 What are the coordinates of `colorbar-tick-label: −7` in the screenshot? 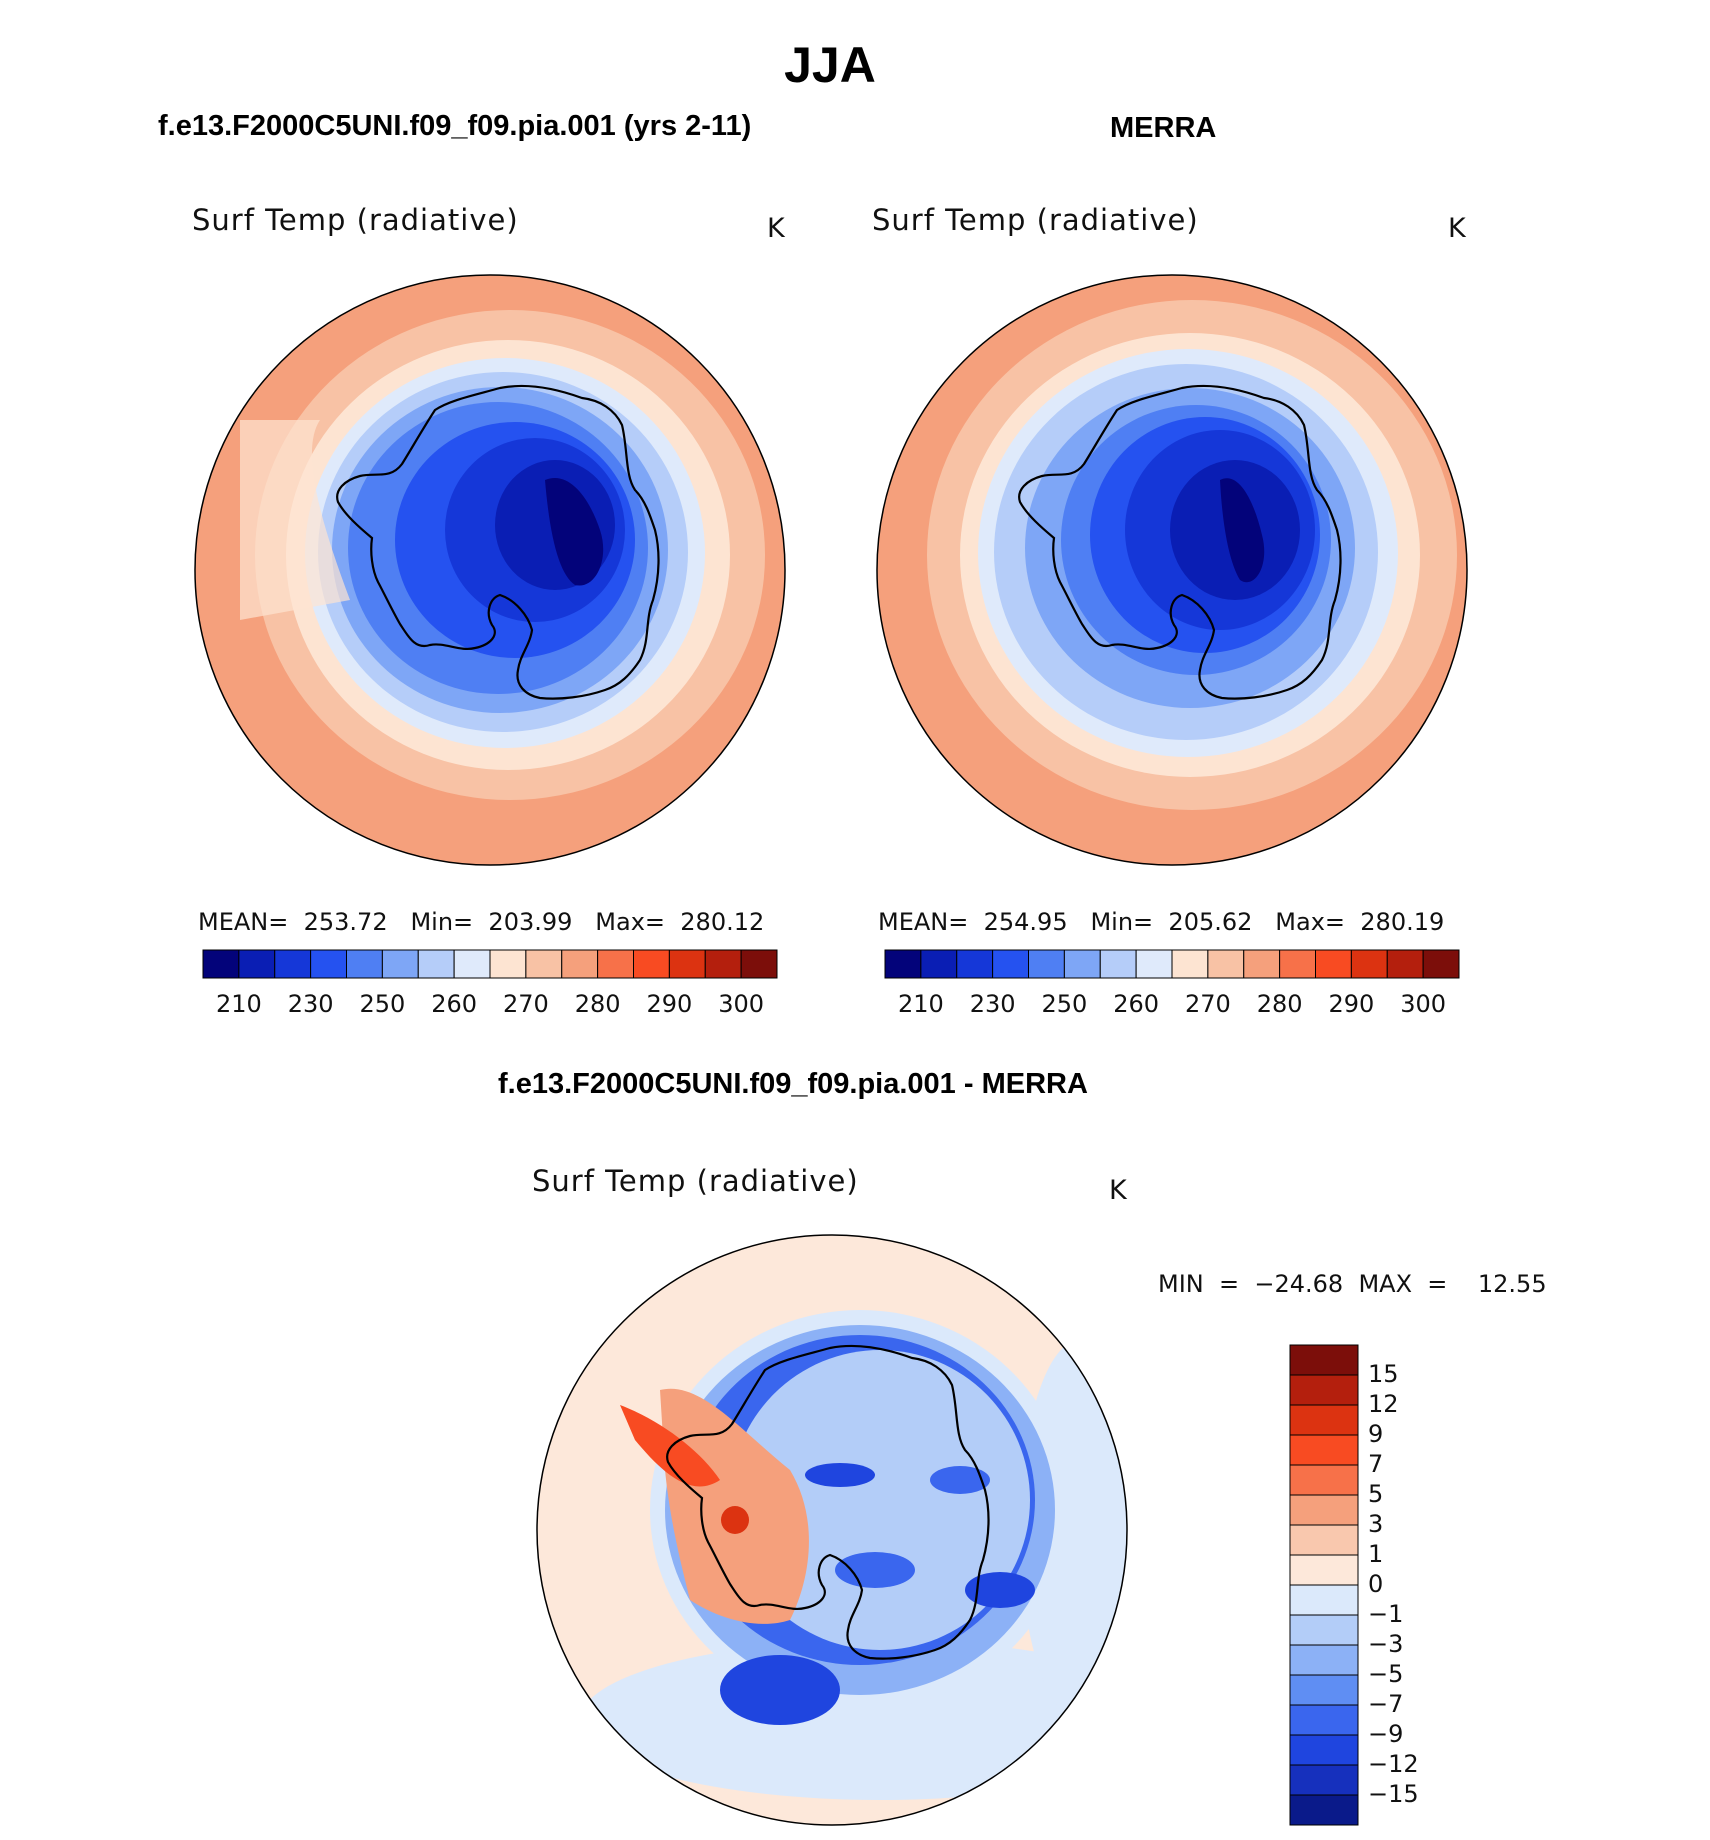 It's located at (1386, 1704).